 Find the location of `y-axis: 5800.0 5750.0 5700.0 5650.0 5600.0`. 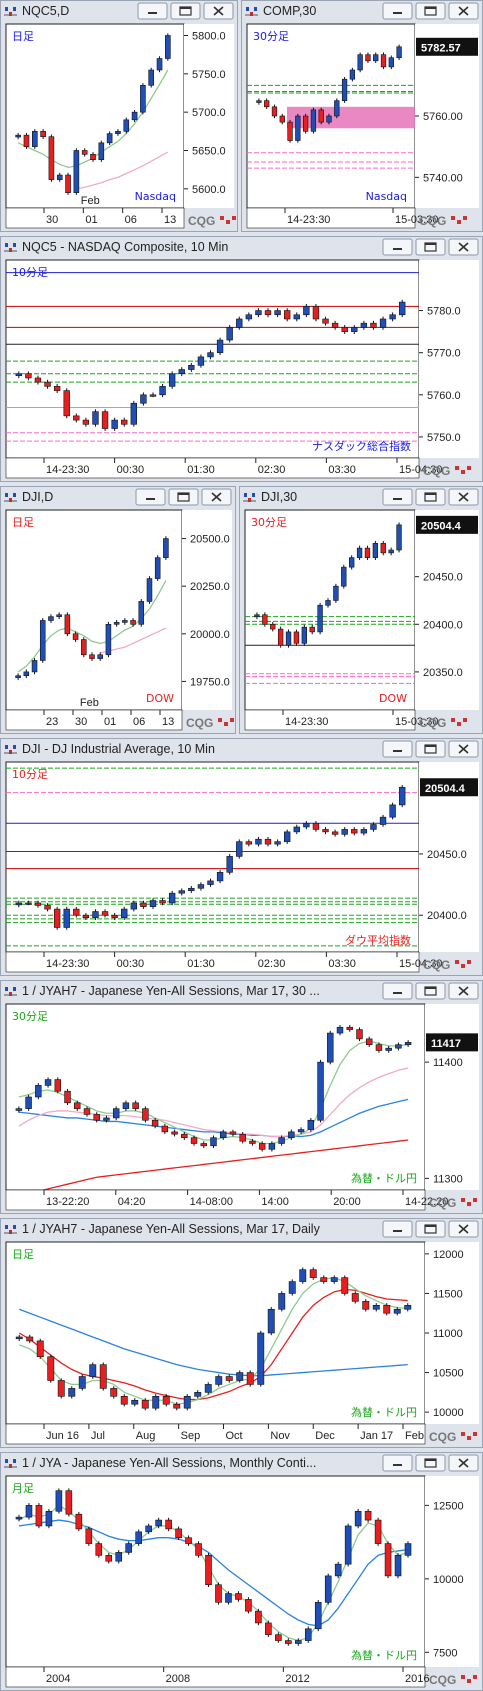

y-axis: 5800.0 5750.0 5700.0 5650.0 5600.0 is located at coordinates (209, 116).